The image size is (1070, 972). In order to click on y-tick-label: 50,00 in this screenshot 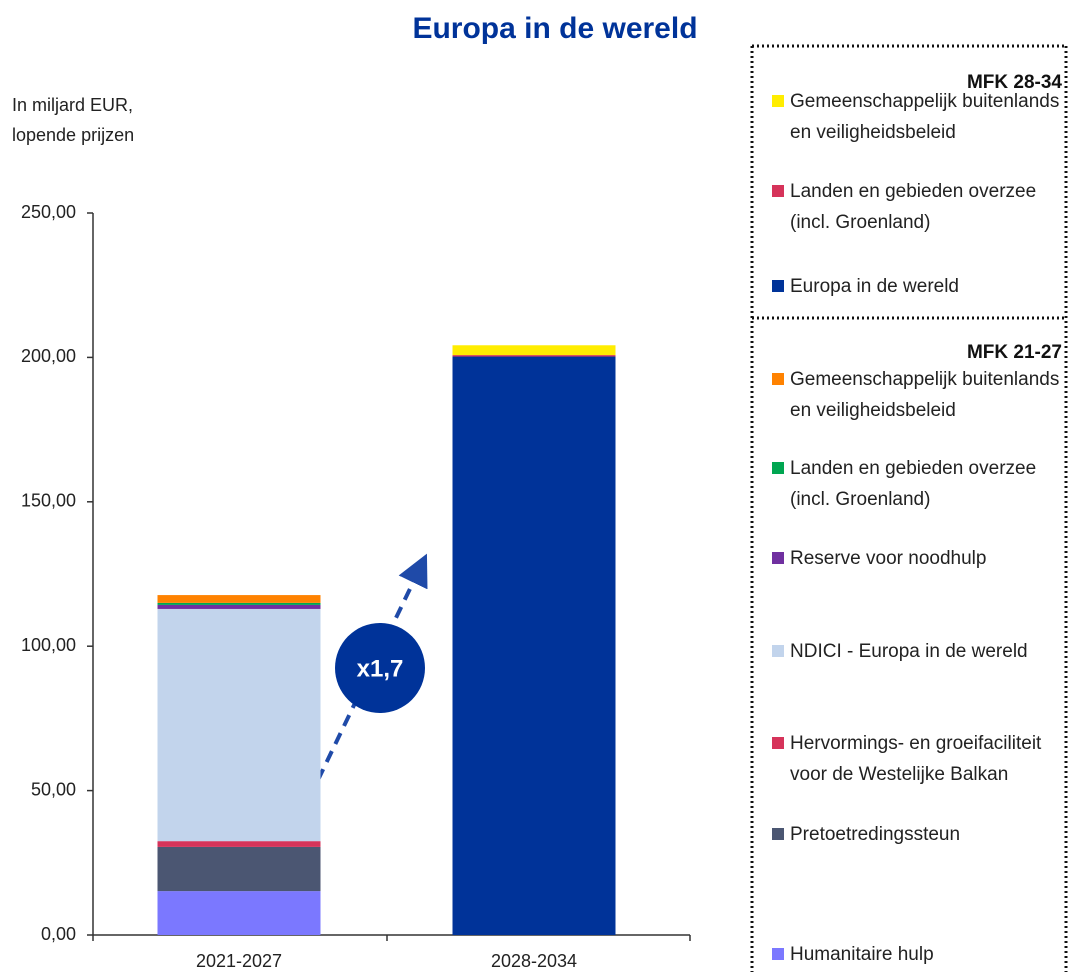, I will do `click(53, 789)`.